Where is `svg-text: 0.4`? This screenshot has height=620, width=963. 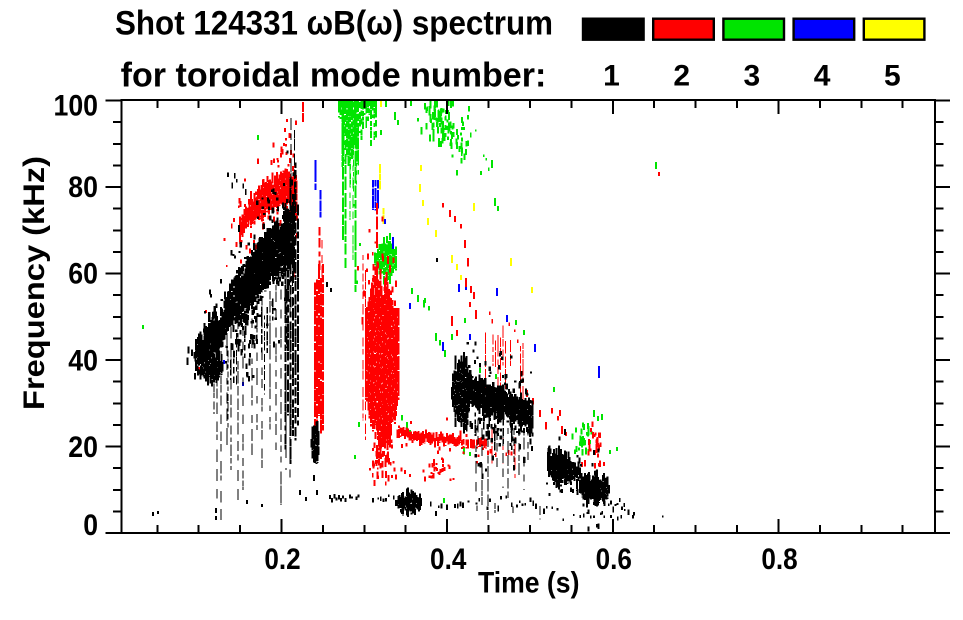 svg-text: 0.4 is located at coordinates (448, 559).